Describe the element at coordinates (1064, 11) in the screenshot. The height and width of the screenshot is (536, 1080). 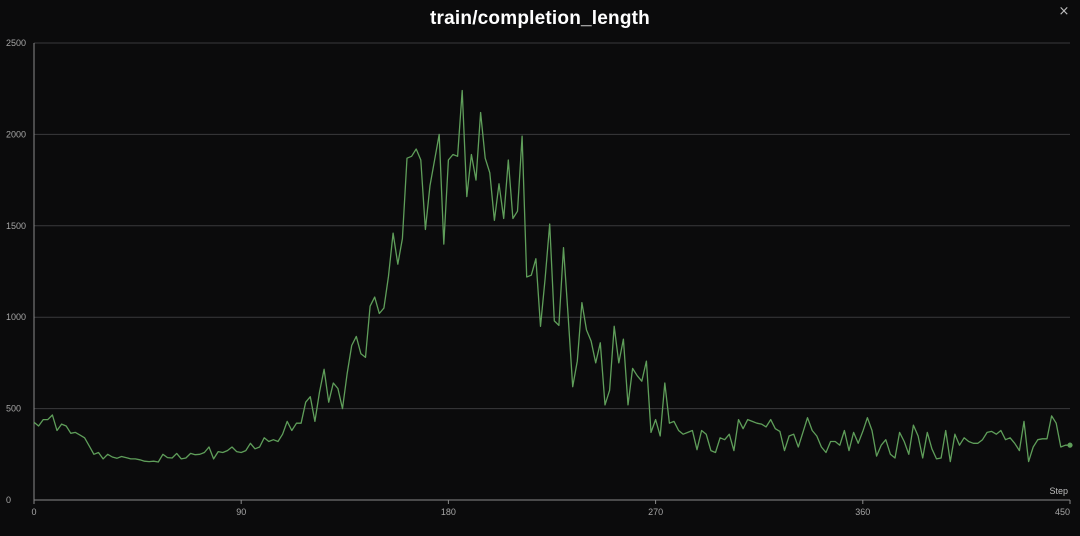
I see `close-icon: ×` at that location.